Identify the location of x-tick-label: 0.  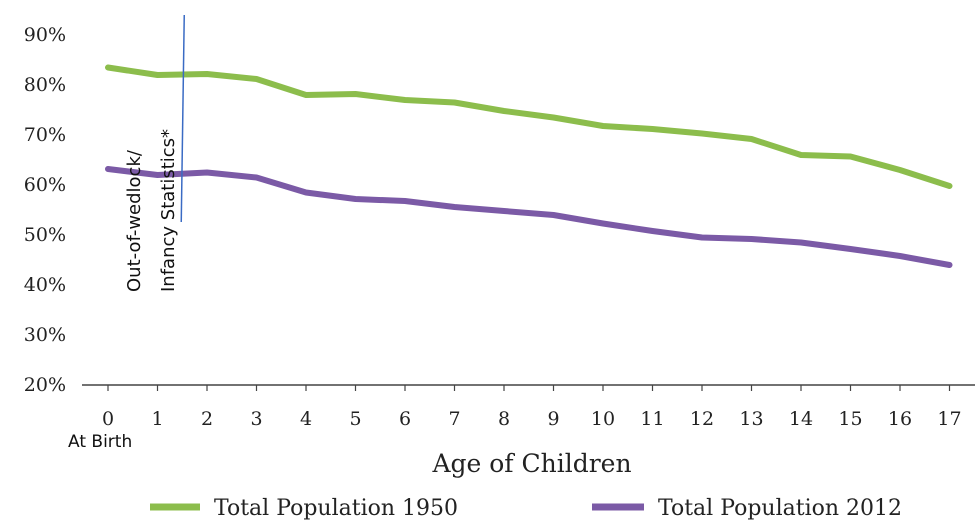
(108, 419).